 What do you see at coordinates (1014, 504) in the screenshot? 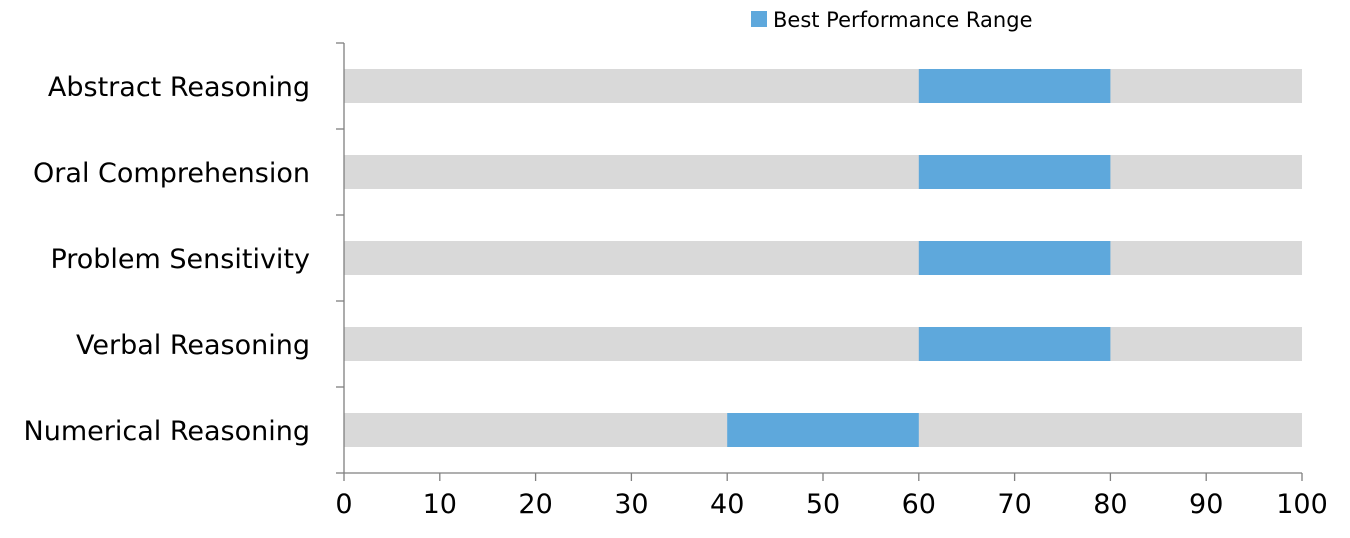
I see `x-tick-label-70: 70` at bounding box center [1014, 504].